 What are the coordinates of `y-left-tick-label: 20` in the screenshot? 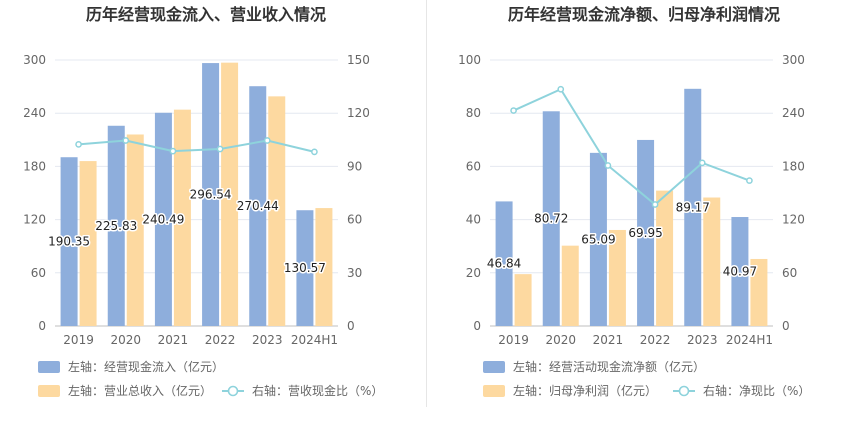 It's located at (473, 273).